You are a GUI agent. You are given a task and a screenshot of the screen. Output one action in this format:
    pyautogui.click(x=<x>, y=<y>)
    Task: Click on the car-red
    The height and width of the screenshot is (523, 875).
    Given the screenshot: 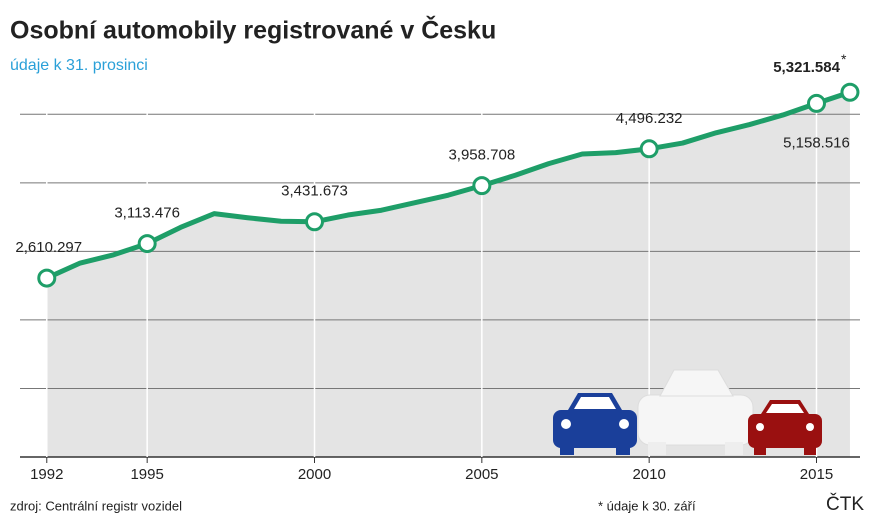 What is the action you would take?
    pyautogui.click(x=785, y=427)
    